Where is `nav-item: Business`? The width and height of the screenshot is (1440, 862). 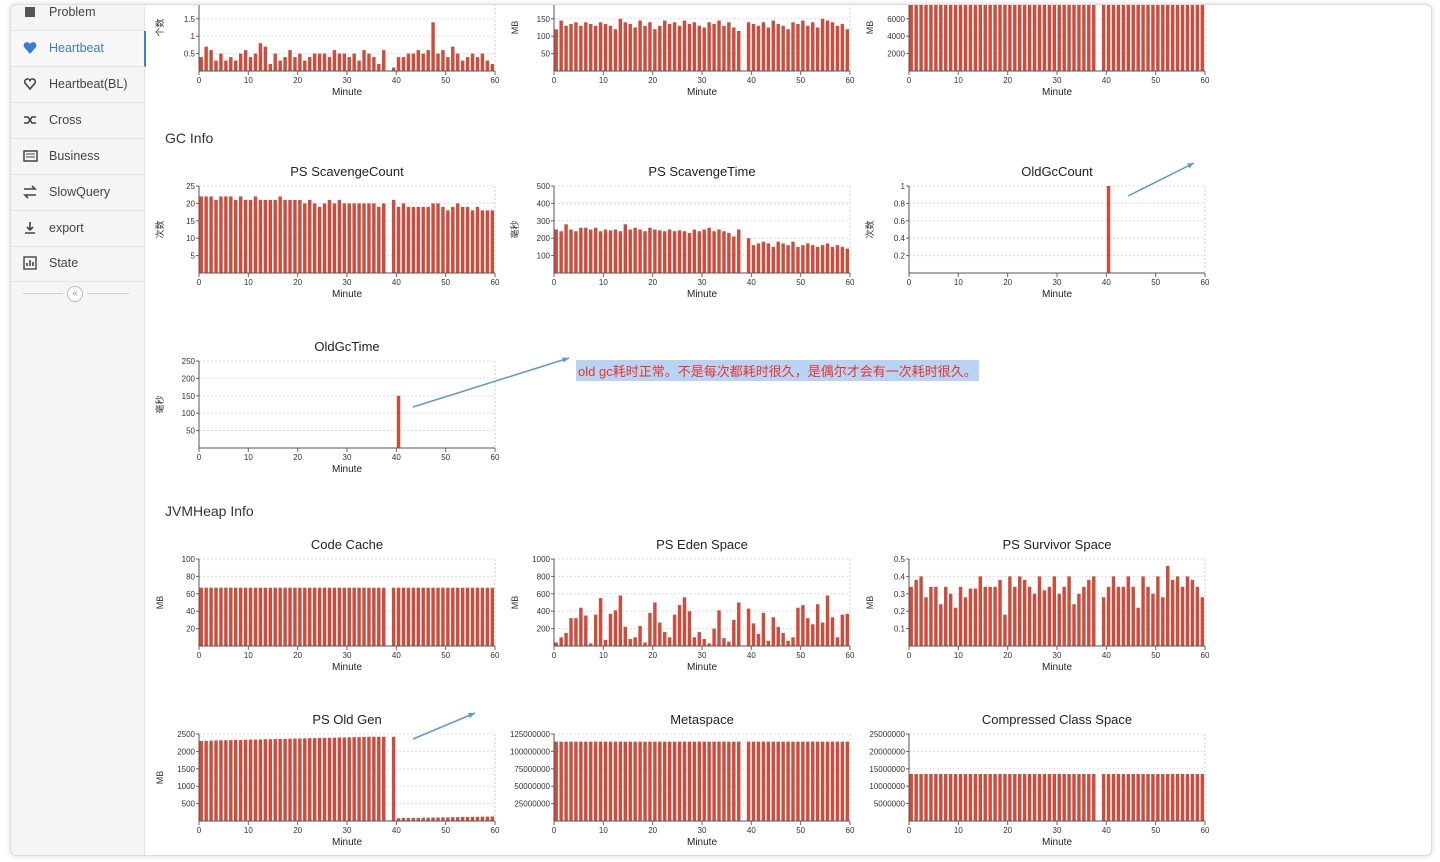 nav-item: Business is located at coordinates (77, 157).